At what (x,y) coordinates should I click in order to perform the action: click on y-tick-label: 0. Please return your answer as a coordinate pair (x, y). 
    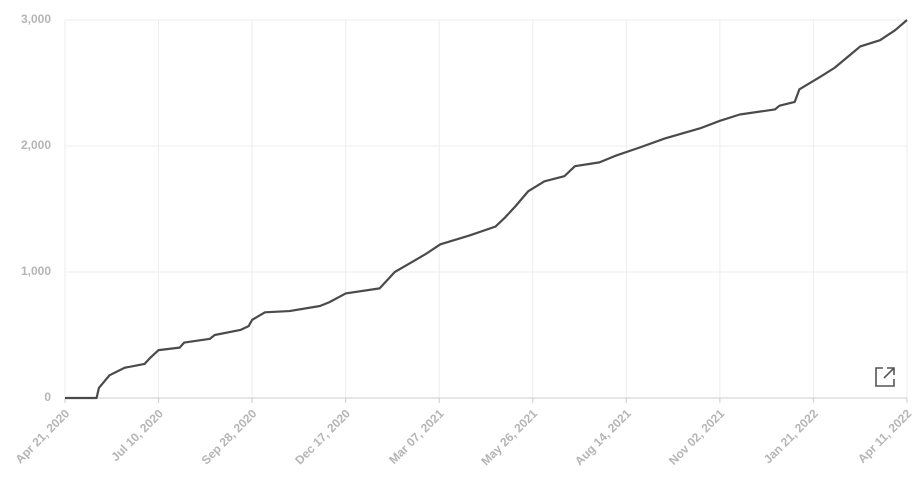
    Looking at the image, I should click on (47, 397).